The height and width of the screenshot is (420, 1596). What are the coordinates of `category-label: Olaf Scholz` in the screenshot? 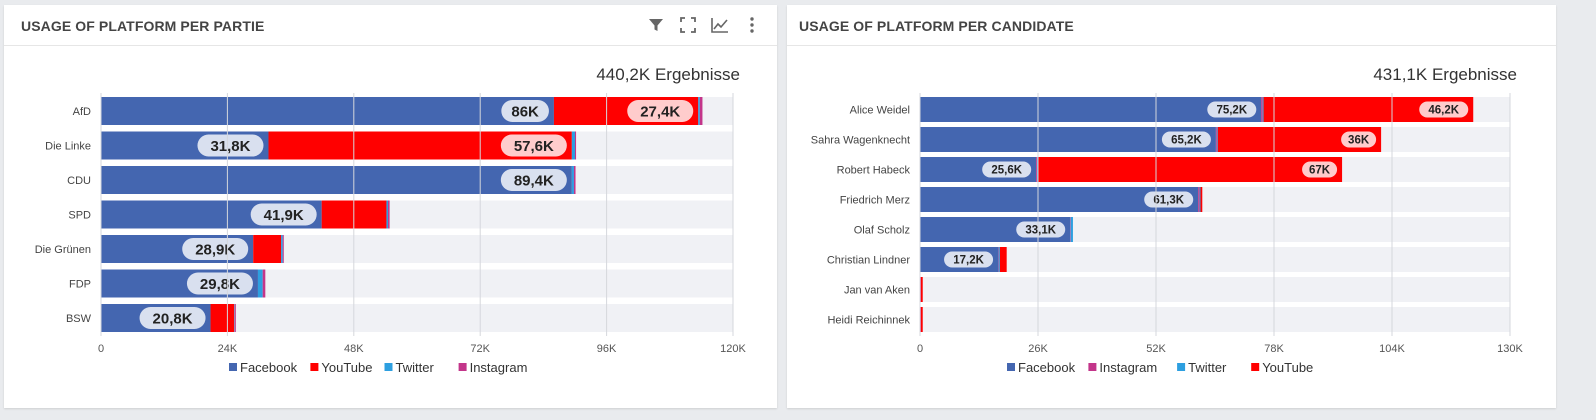 It's located at (882, 231).